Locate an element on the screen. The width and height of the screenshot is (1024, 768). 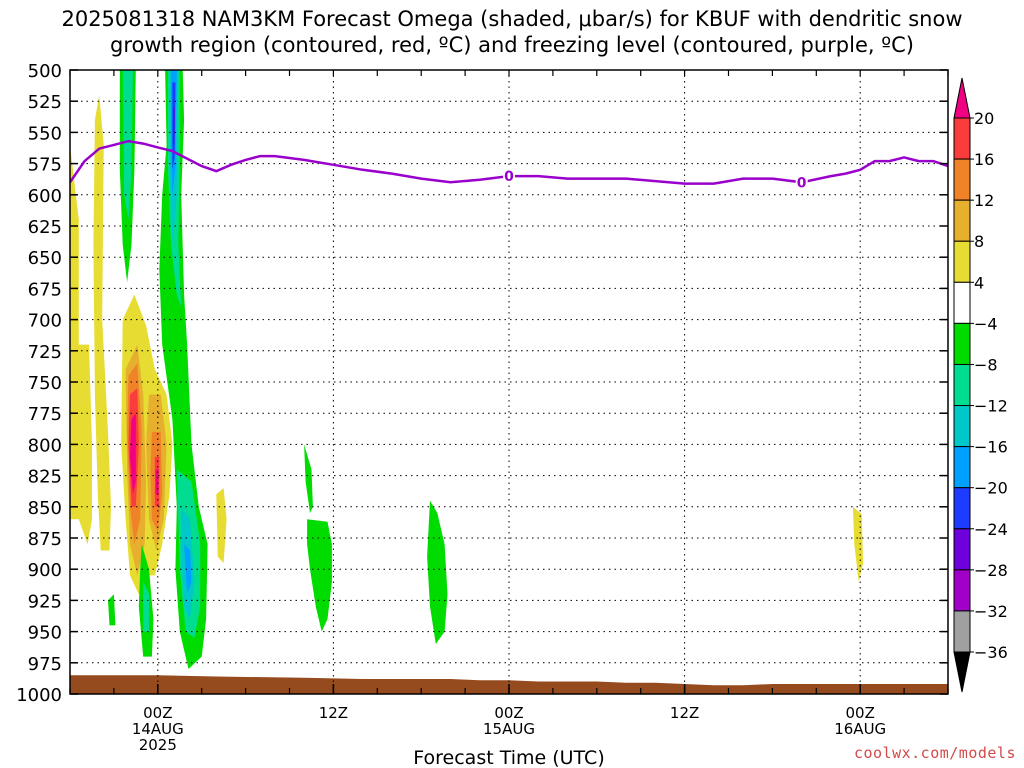
colorbar-label: 16 is located at coordinates (984, 159).